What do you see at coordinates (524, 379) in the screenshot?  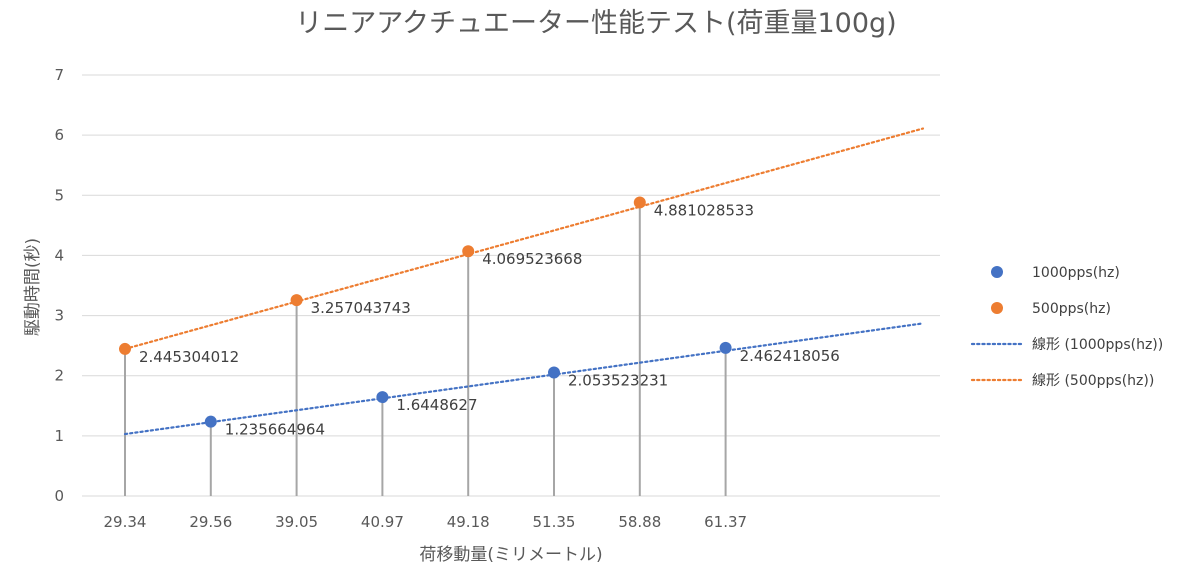 I see `trendline` at bounding box center [524, 379].